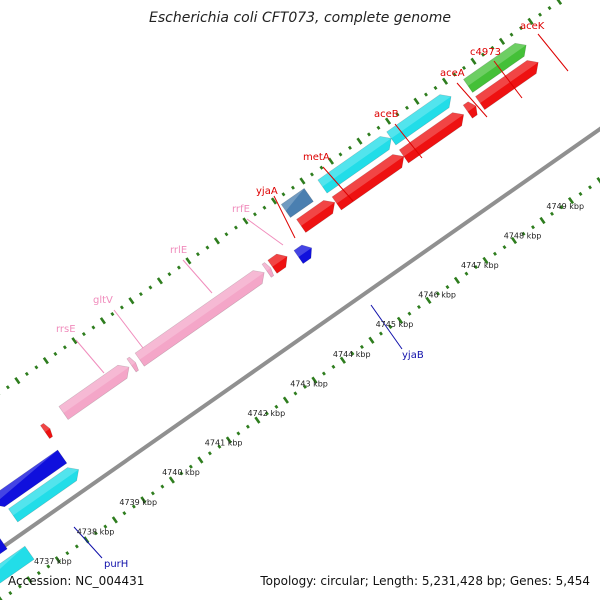  I want to click on gene-aceA, so click(421, 118).